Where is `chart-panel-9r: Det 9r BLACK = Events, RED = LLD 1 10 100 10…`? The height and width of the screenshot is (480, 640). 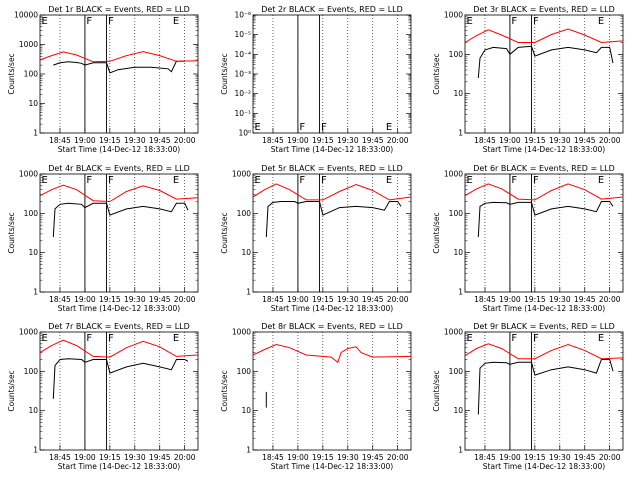
chart-panel-9r: Det 9r BLACK = Events, RED = LLD 1 10 100 10… is located at coordinates (528, 396).